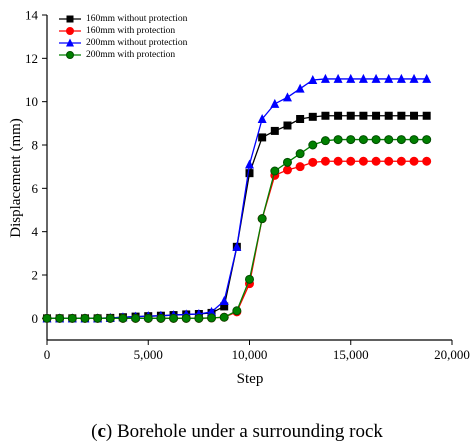  Describe the element at coordinates (245, 431) in the screenshot. I see `caption-text: ) Borehole under a surrounding rock` at that location.